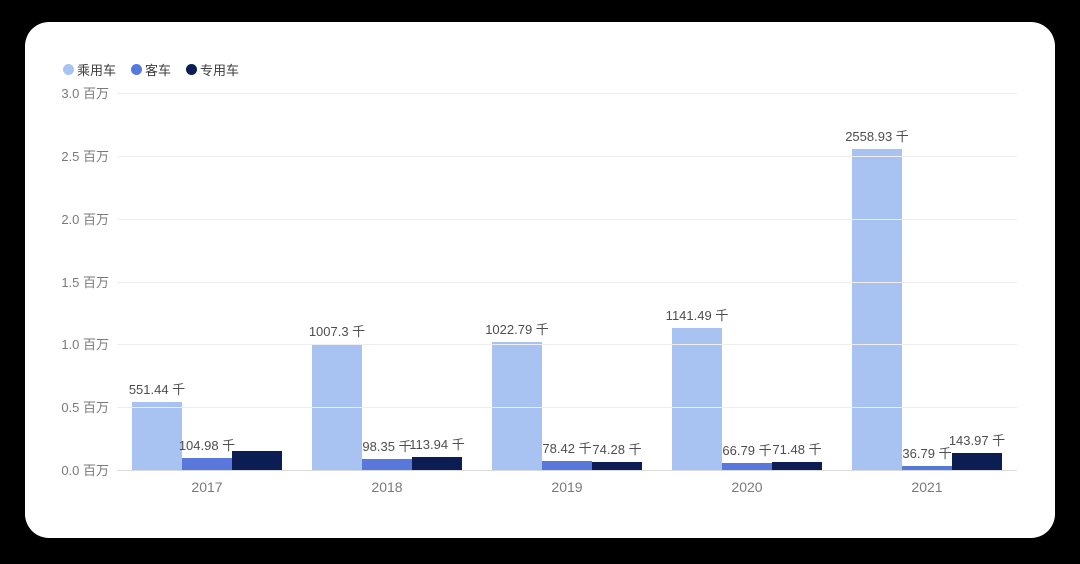 This screenshot has height=564, width=1080. Describe the element at coordinates (85, 219) in the screenshot. I see `y-tick-label: 2.0 百万` at that location.